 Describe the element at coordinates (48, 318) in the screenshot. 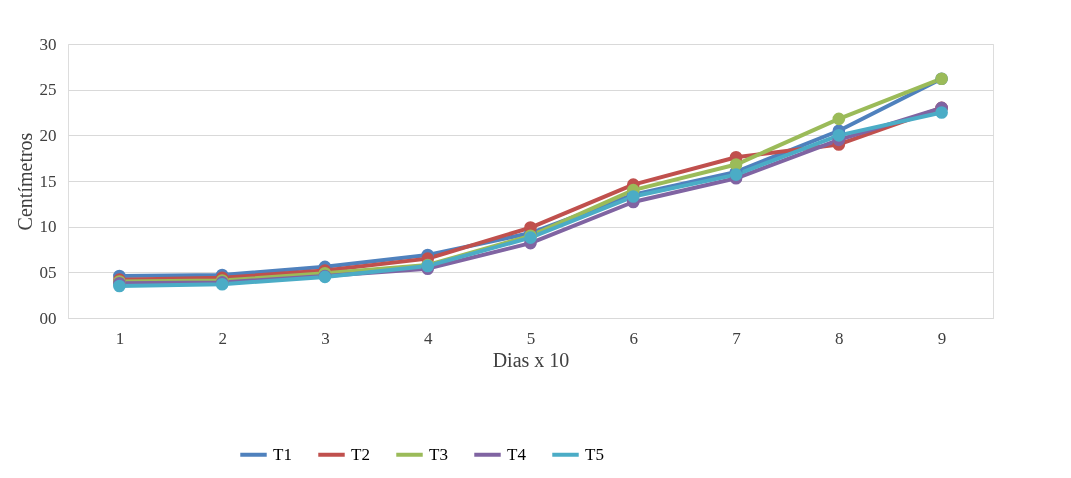

I see `y-tick-label: 00` at that location.